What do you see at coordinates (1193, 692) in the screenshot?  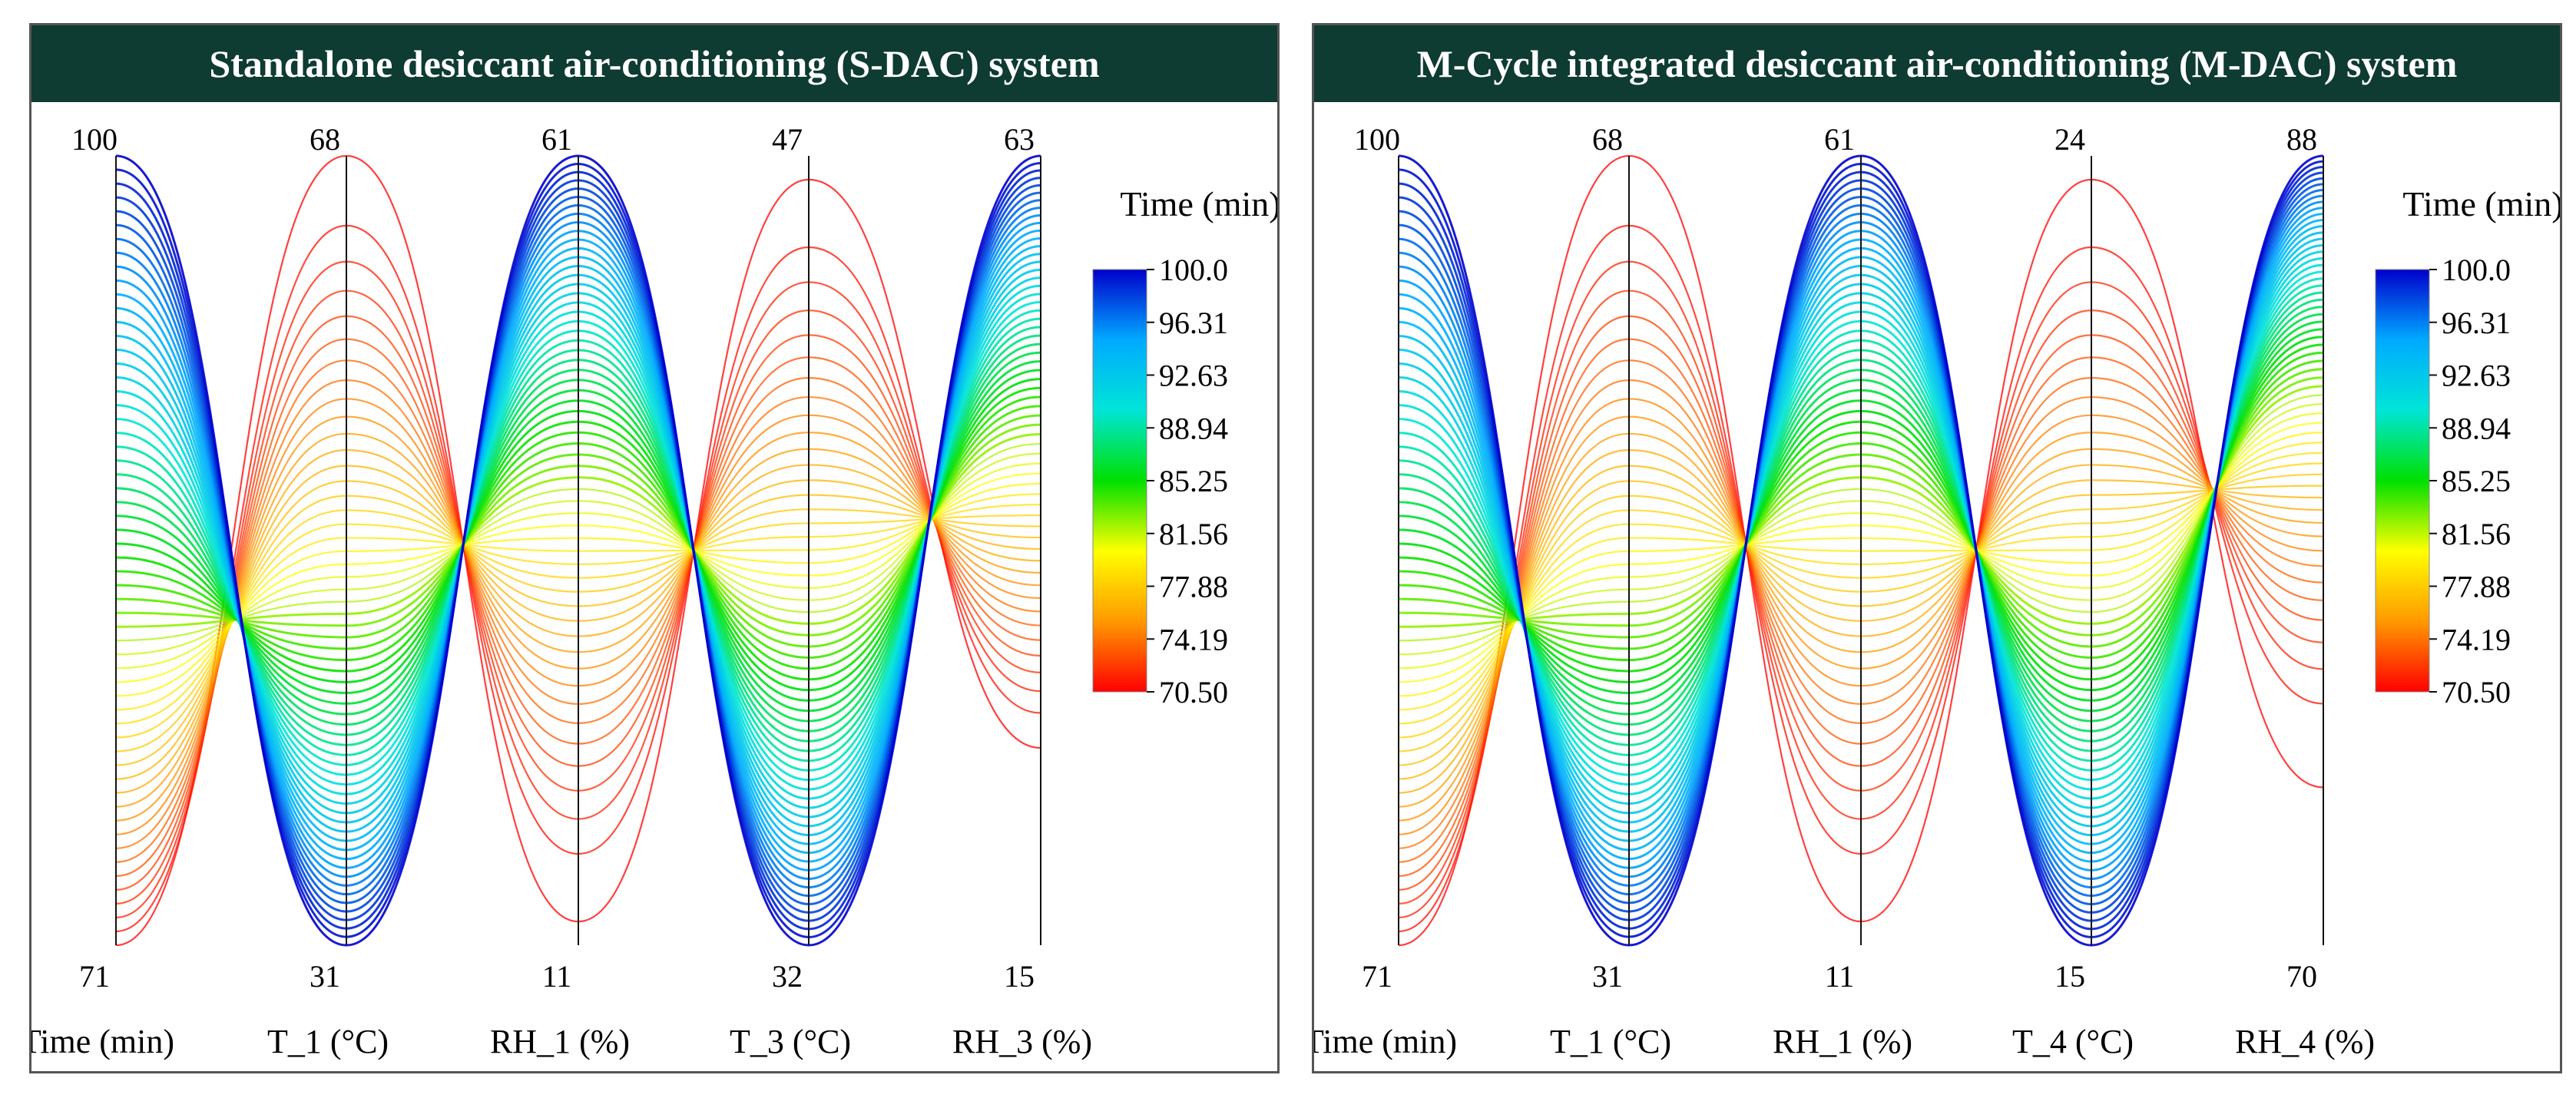 I see `colorbar-tick-label: 70.50` at bounding box center [1193, 692].